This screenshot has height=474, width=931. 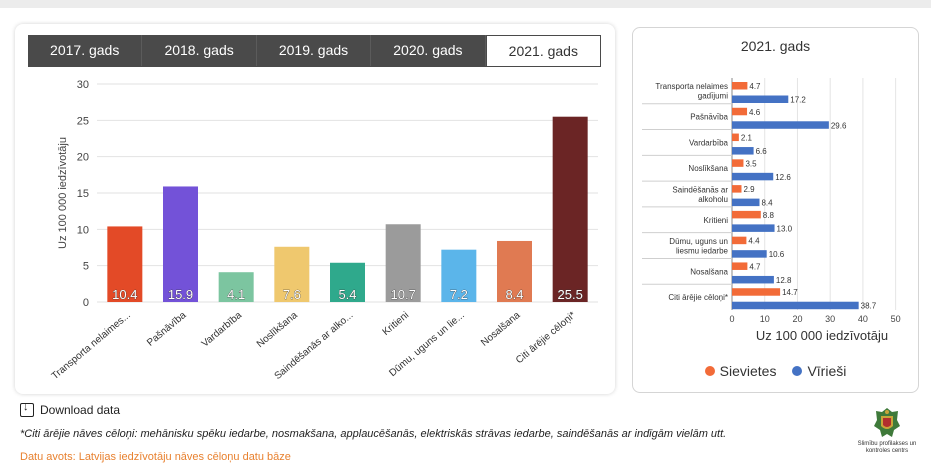 What do you see at coordinates (839, 125) in the screenshot?
I see `side-bar-value-label: 29.6` at bounding box center [839, 125].